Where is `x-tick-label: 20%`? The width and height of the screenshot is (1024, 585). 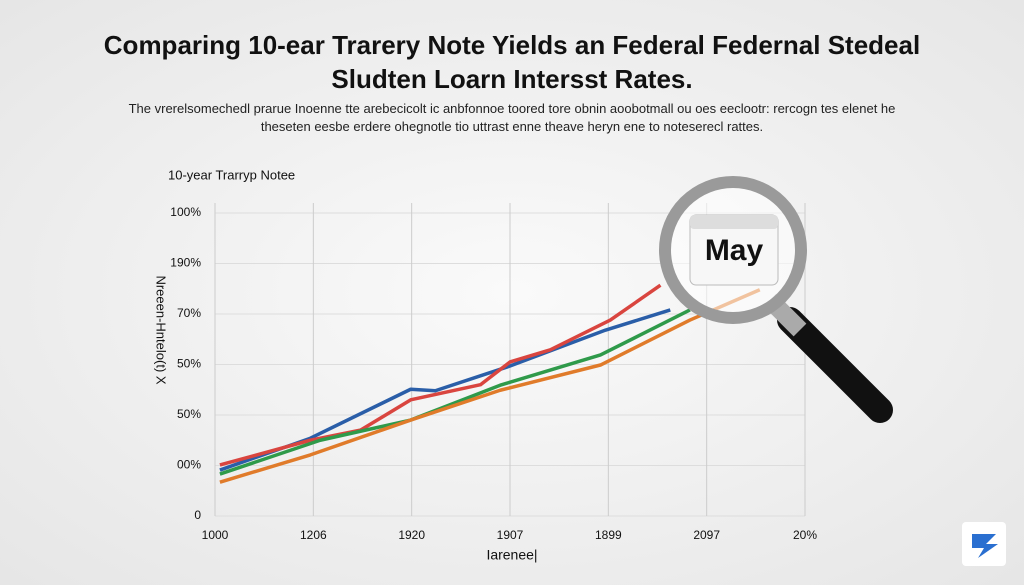 x-tick-label: 20% is located at coordinates (805, 535).